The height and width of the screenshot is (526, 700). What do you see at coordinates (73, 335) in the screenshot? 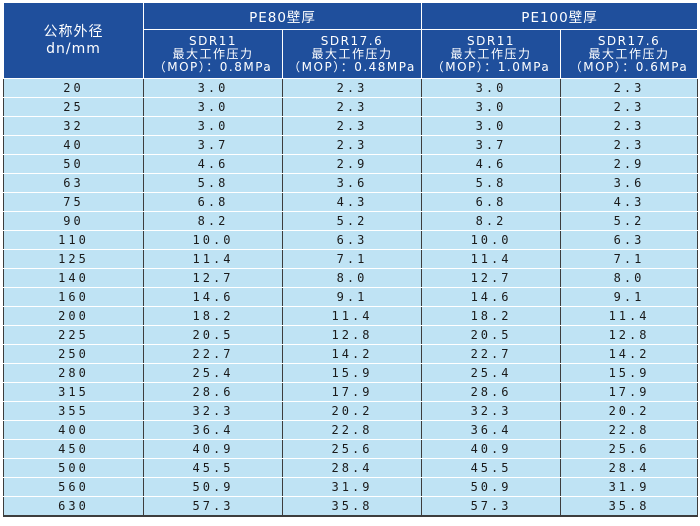
I see `nominal-diameter-cell: 225` at bounding box center [73, 335].